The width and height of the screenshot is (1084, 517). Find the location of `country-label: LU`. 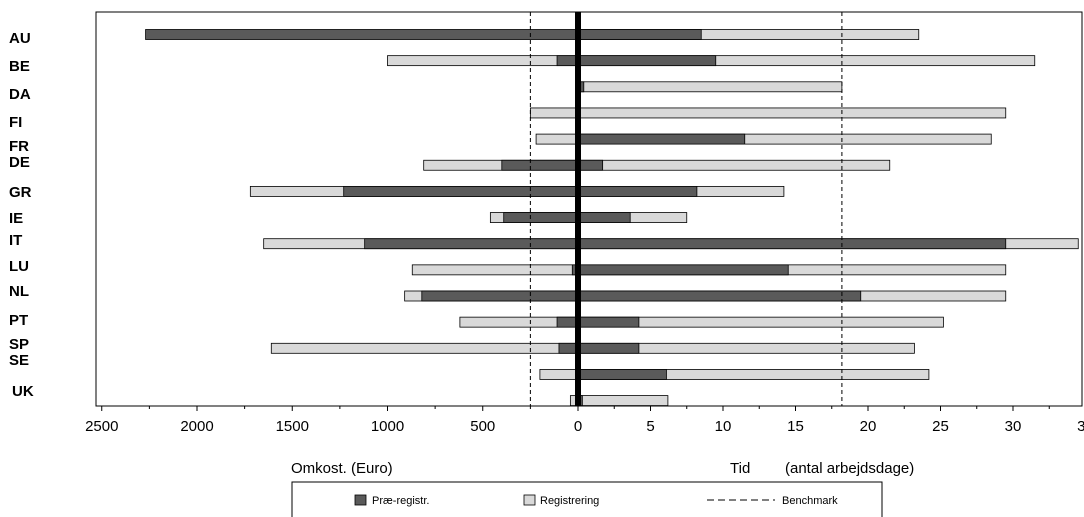

country-label: LU is located at coordinates (19, 266).